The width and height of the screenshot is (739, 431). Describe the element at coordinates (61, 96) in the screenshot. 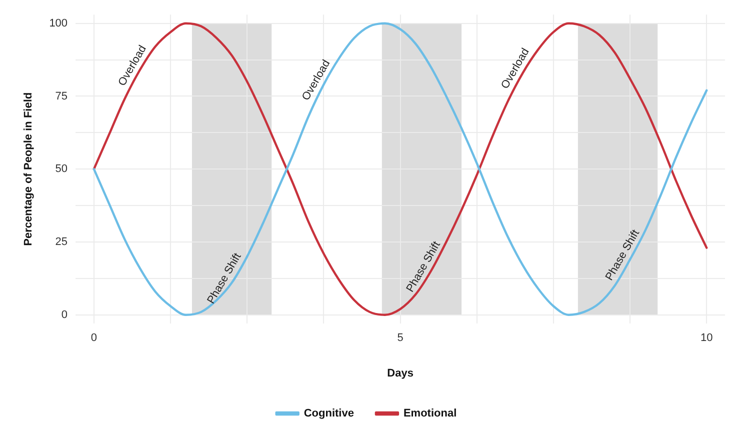

I see `y-tick-label: 75` at that location.